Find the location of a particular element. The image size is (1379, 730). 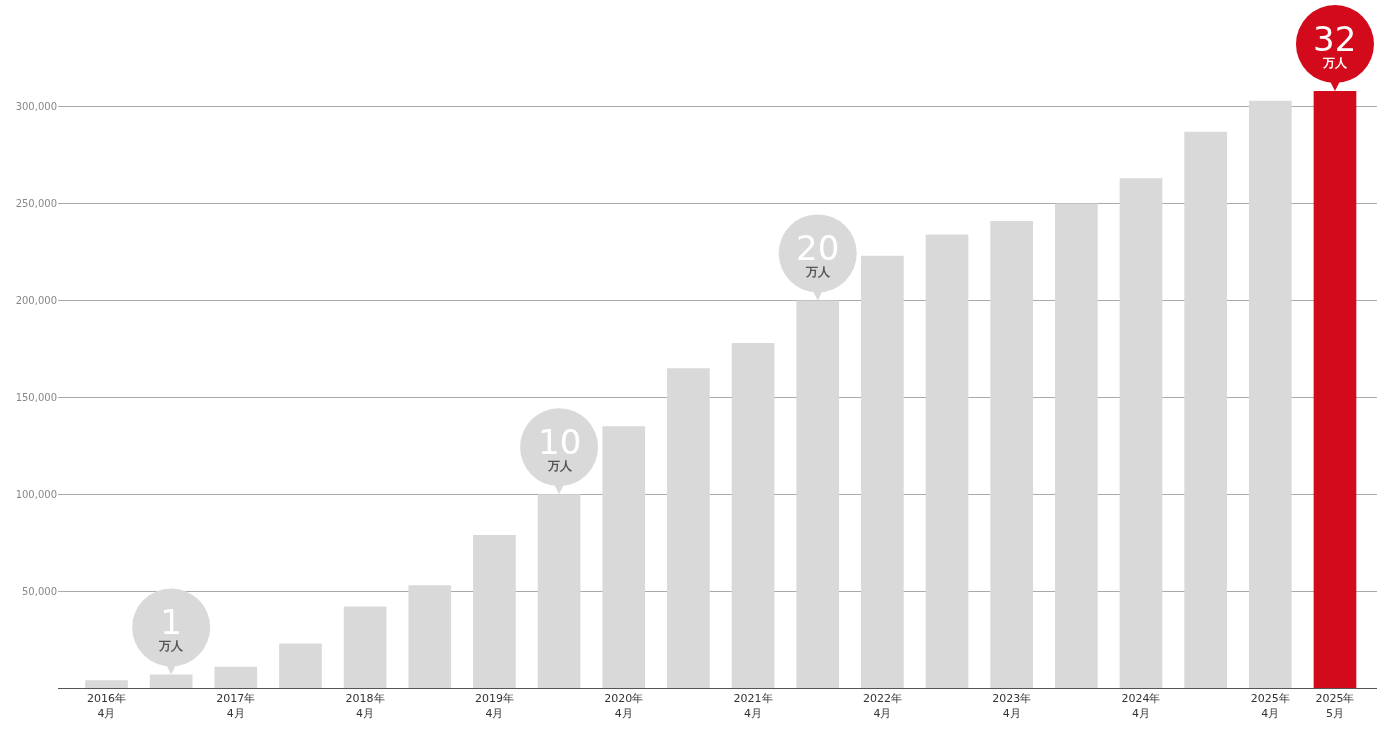

y-tick-label: 100,000 is located at coordinates (36, 494).